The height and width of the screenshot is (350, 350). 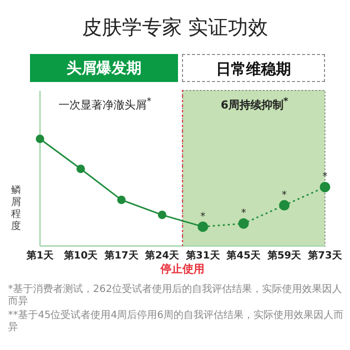 I want to click on x-tick-label: 第10天, so click(x=80, y=256).